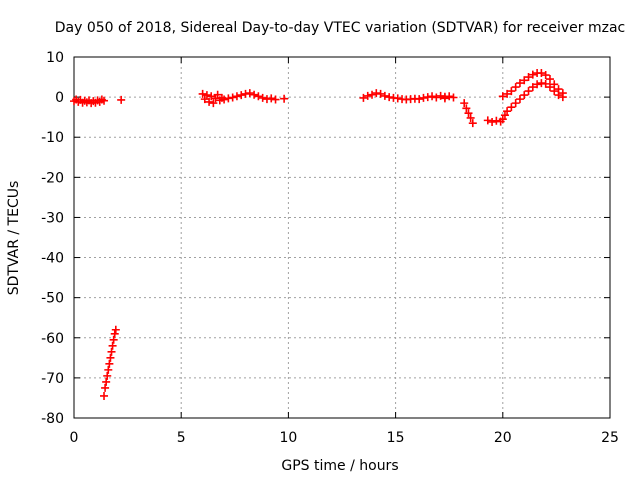 The width and height of the screenshot is (640, 484). Describe the element at coordinates (52, 178) in the screenshot. I see `y-tick-label: -20` at that location.